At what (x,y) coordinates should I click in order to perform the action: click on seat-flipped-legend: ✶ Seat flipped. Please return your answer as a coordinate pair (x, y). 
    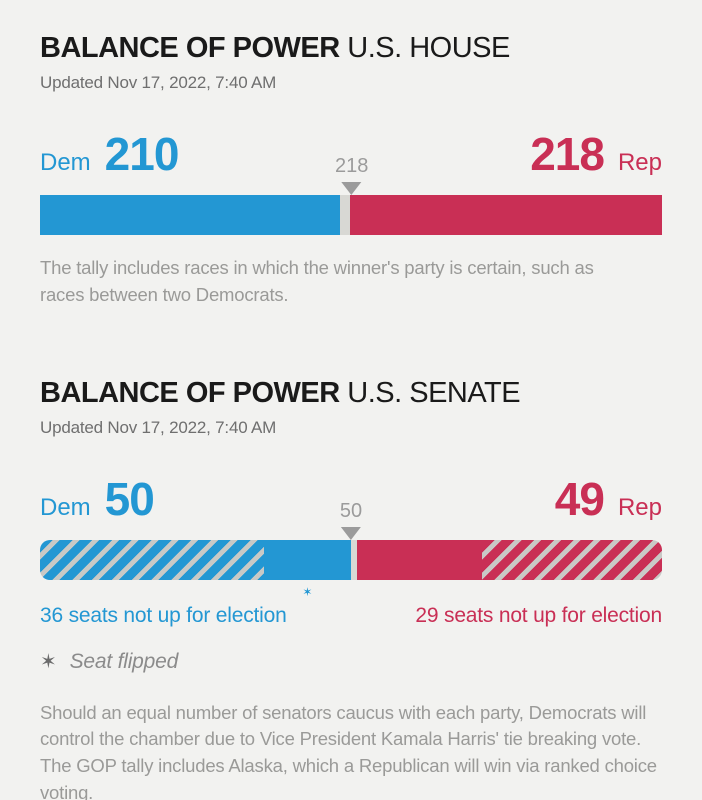
    Looking at the image, I should click on (351, 662).